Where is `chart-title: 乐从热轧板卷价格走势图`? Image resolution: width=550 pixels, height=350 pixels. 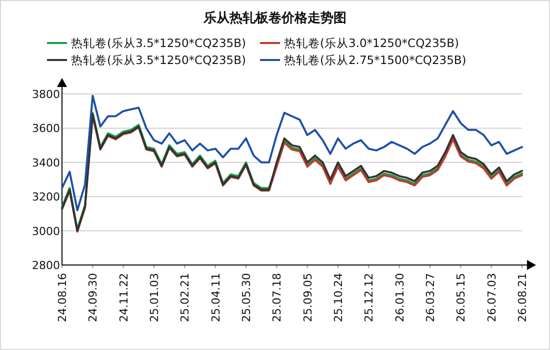 chart-title: 乐从热轧板卷价格走势图 is located at coordinates (274, 18).